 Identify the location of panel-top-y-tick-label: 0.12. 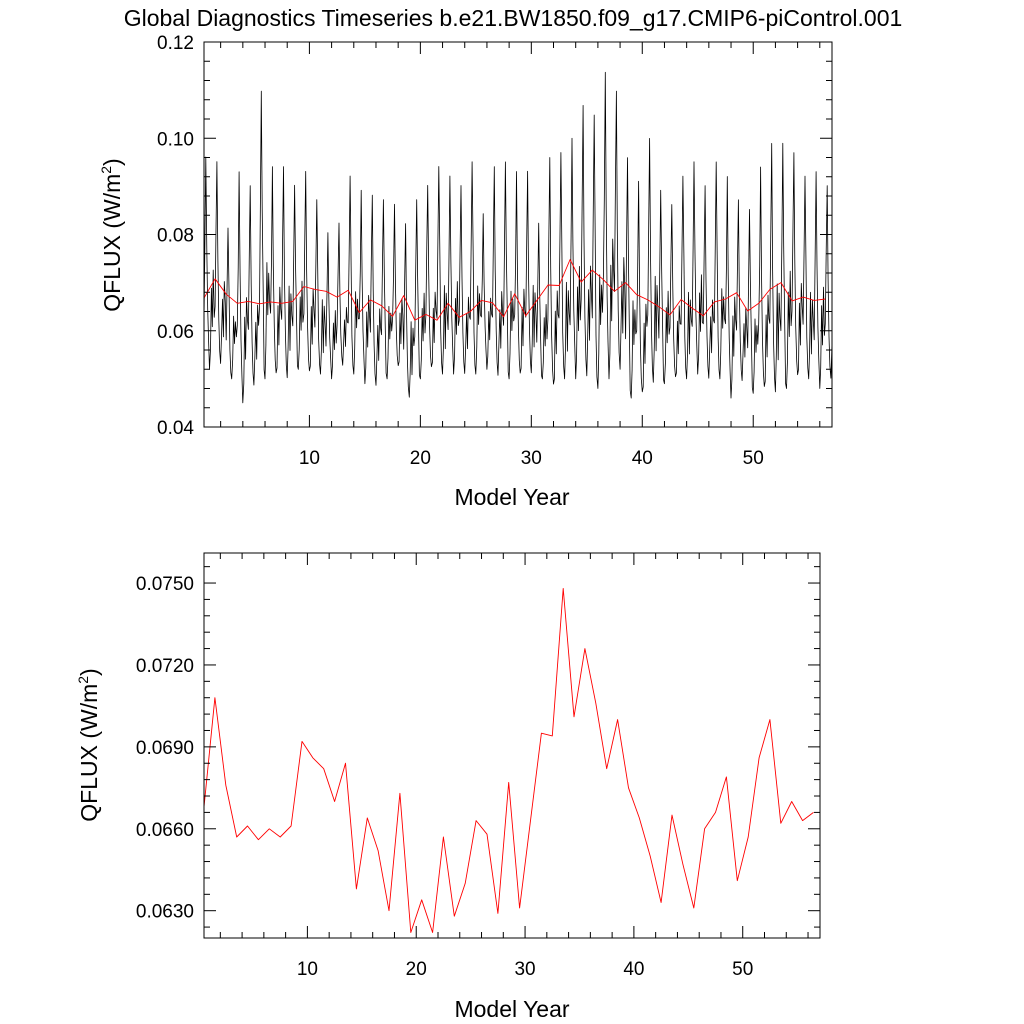
(175, 43).